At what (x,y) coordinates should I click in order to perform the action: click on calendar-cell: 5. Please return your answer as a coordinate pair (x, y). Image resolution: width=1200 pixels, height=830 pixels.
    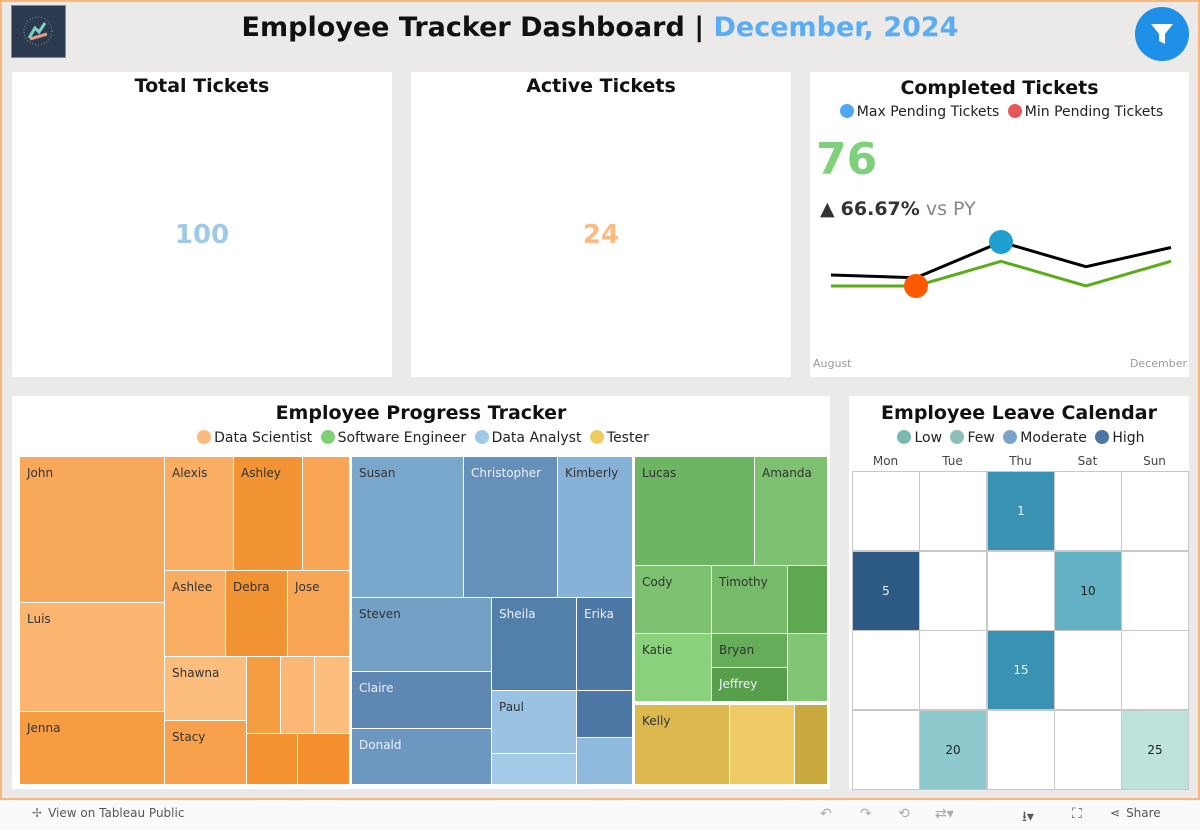
    Looking at the image, I should click on (886, 591).